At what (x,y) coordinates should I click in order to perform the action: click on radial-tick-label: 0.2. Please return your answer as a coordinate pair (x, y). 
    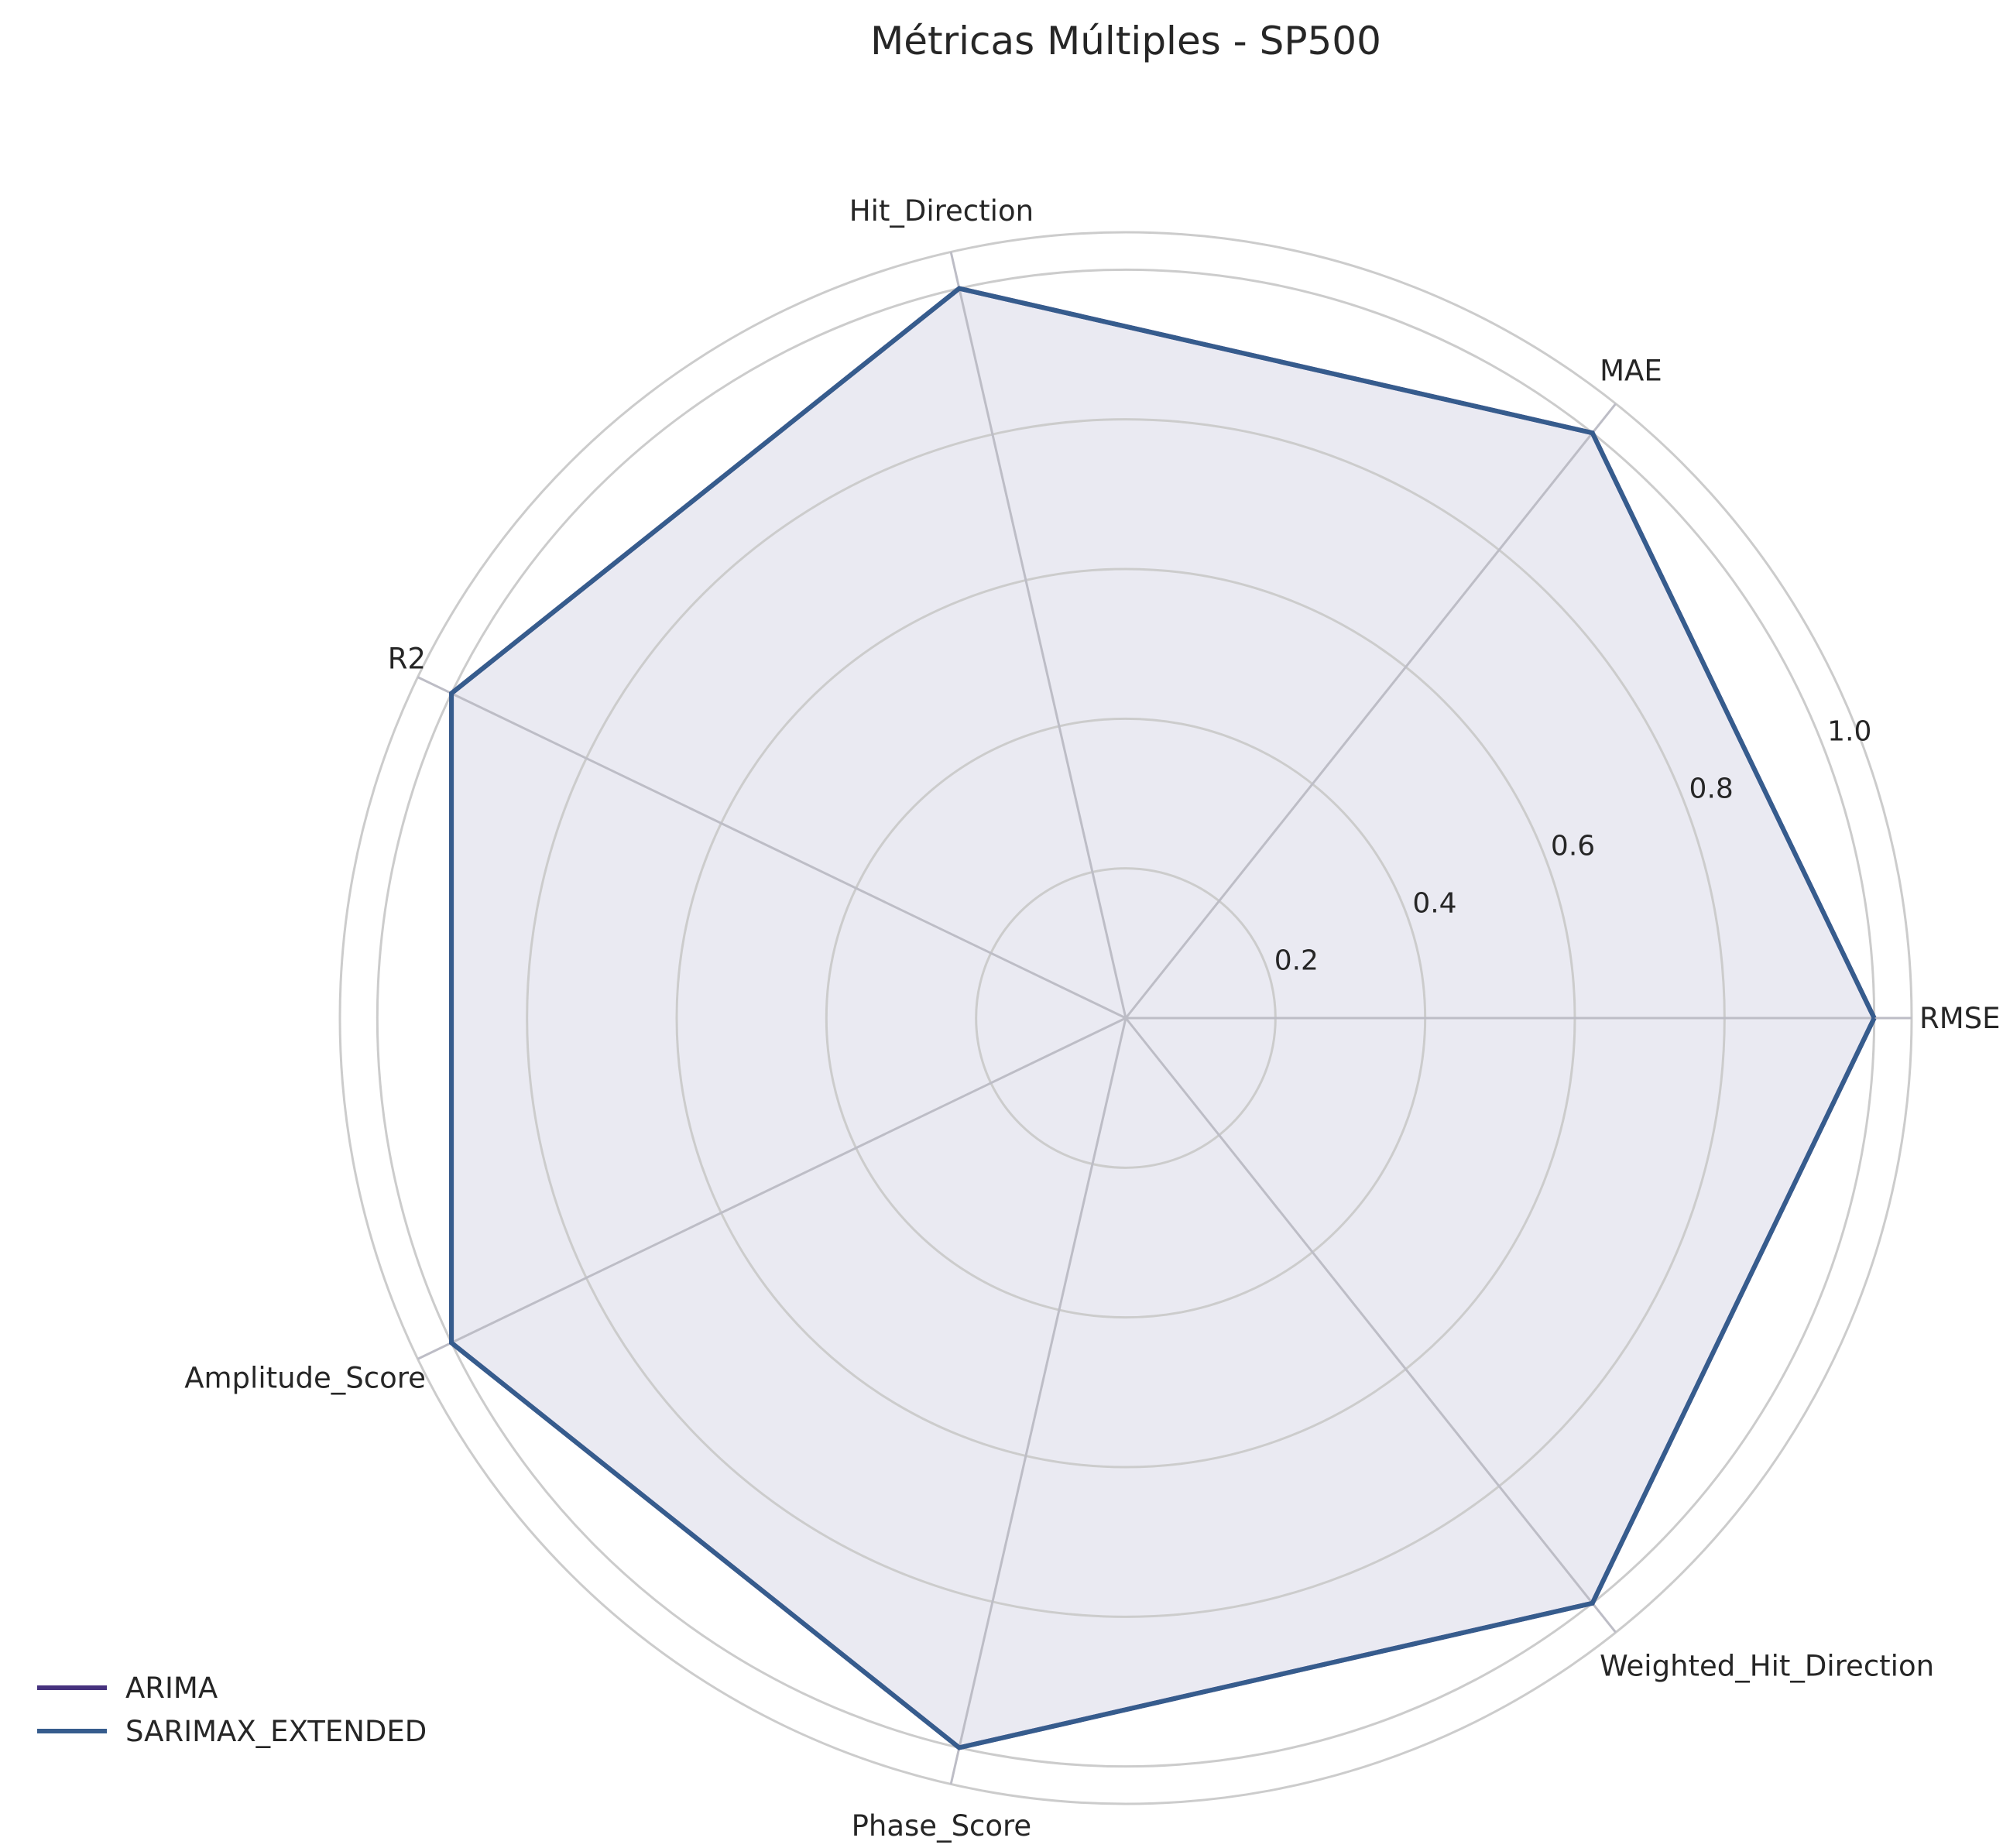
    Looking at the image, I should click on (1296, 961).